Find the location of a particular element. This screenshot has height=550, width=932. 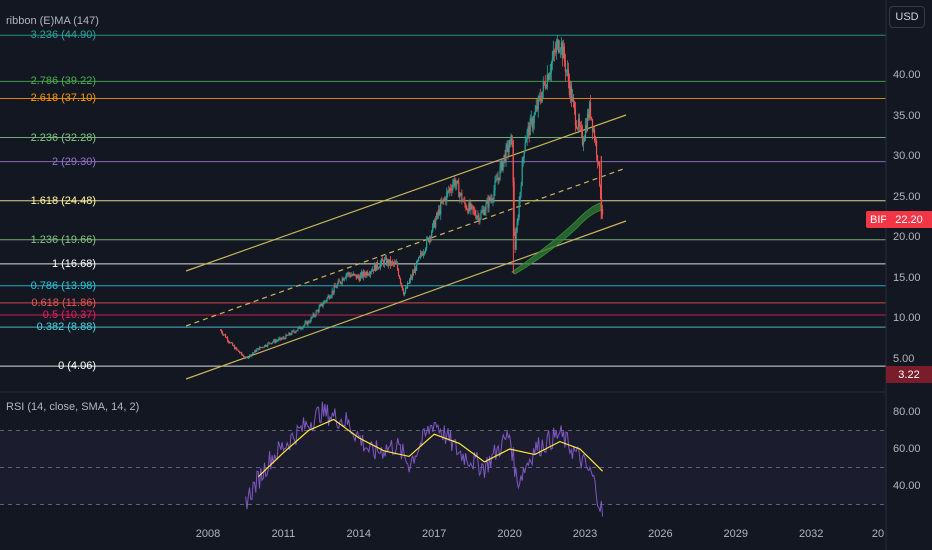

fib-label: 2.236 (32.28) is located at coordinates (63, 137).